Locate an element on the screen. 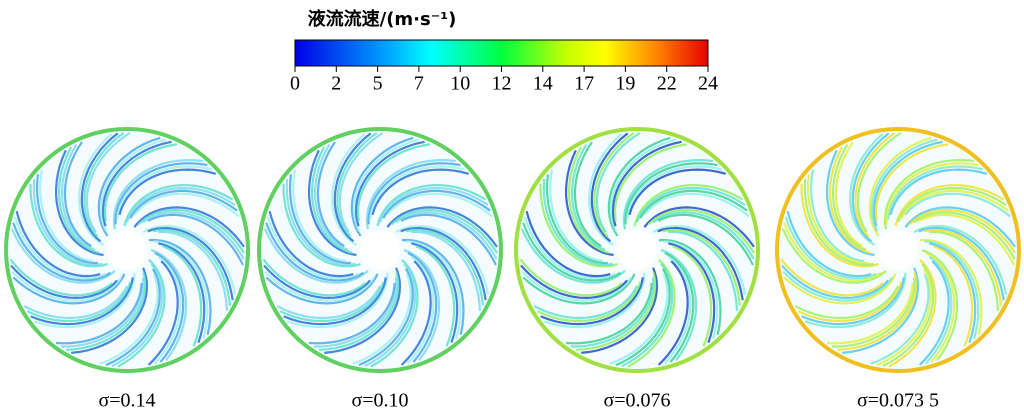  tick-label: 22 is located at coordinates (667, 84).